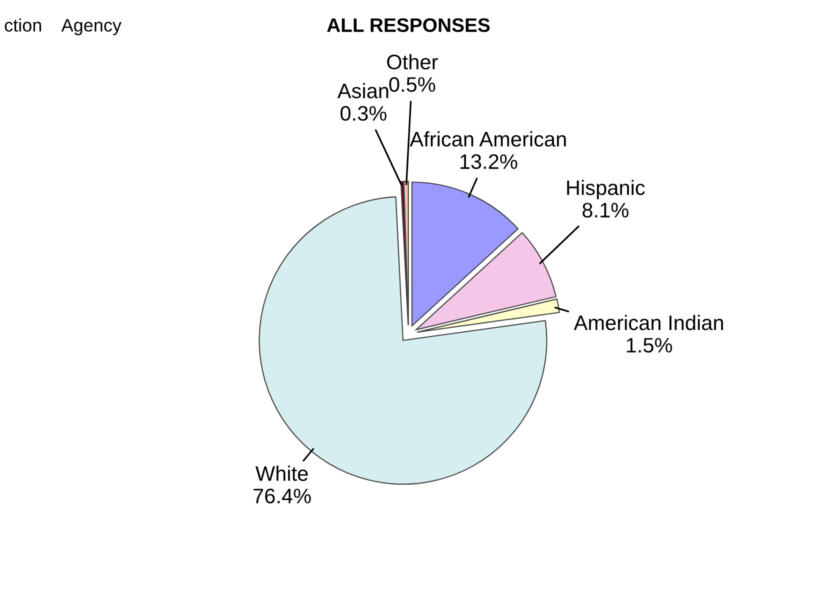 The height and width of the screenshot is (596, 817). I want to click on data-label: 0.5%, so click(412, 84).